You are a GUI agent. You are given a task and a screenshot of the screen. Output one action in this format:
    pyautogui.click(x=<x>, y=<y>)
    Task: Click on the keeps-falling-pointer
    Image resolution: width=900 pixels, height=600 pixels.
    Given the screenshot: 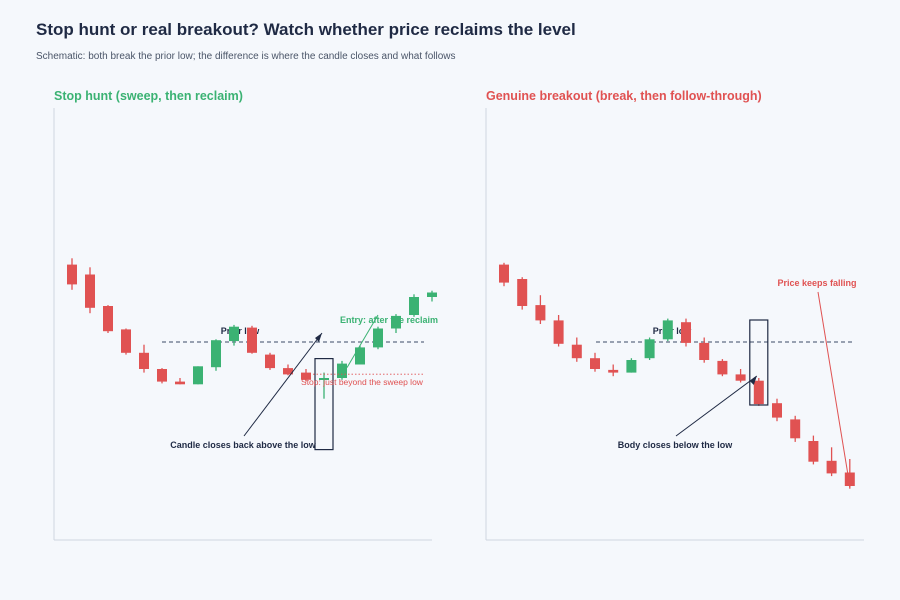 What is the action you would take?
    pyautogui.click(x=834, y=389)
    